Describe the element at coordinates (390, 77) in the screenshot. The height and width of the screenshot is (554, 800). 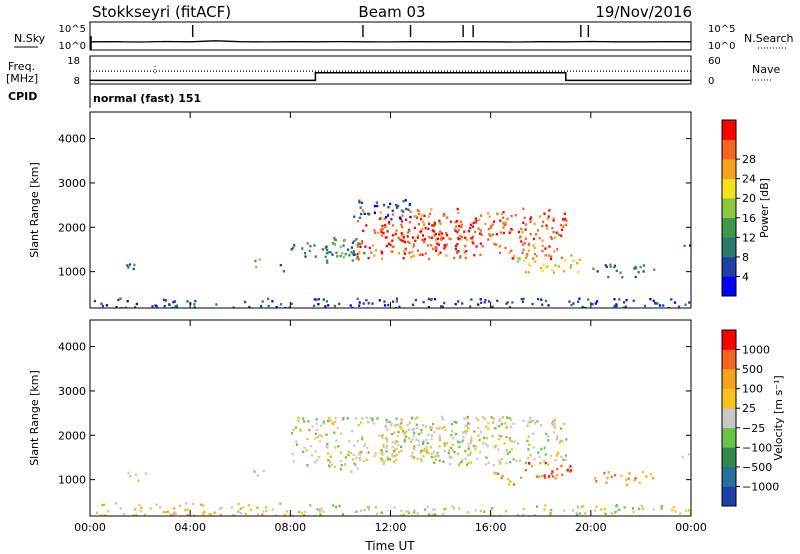
I see `frequency-step-line` at that location.